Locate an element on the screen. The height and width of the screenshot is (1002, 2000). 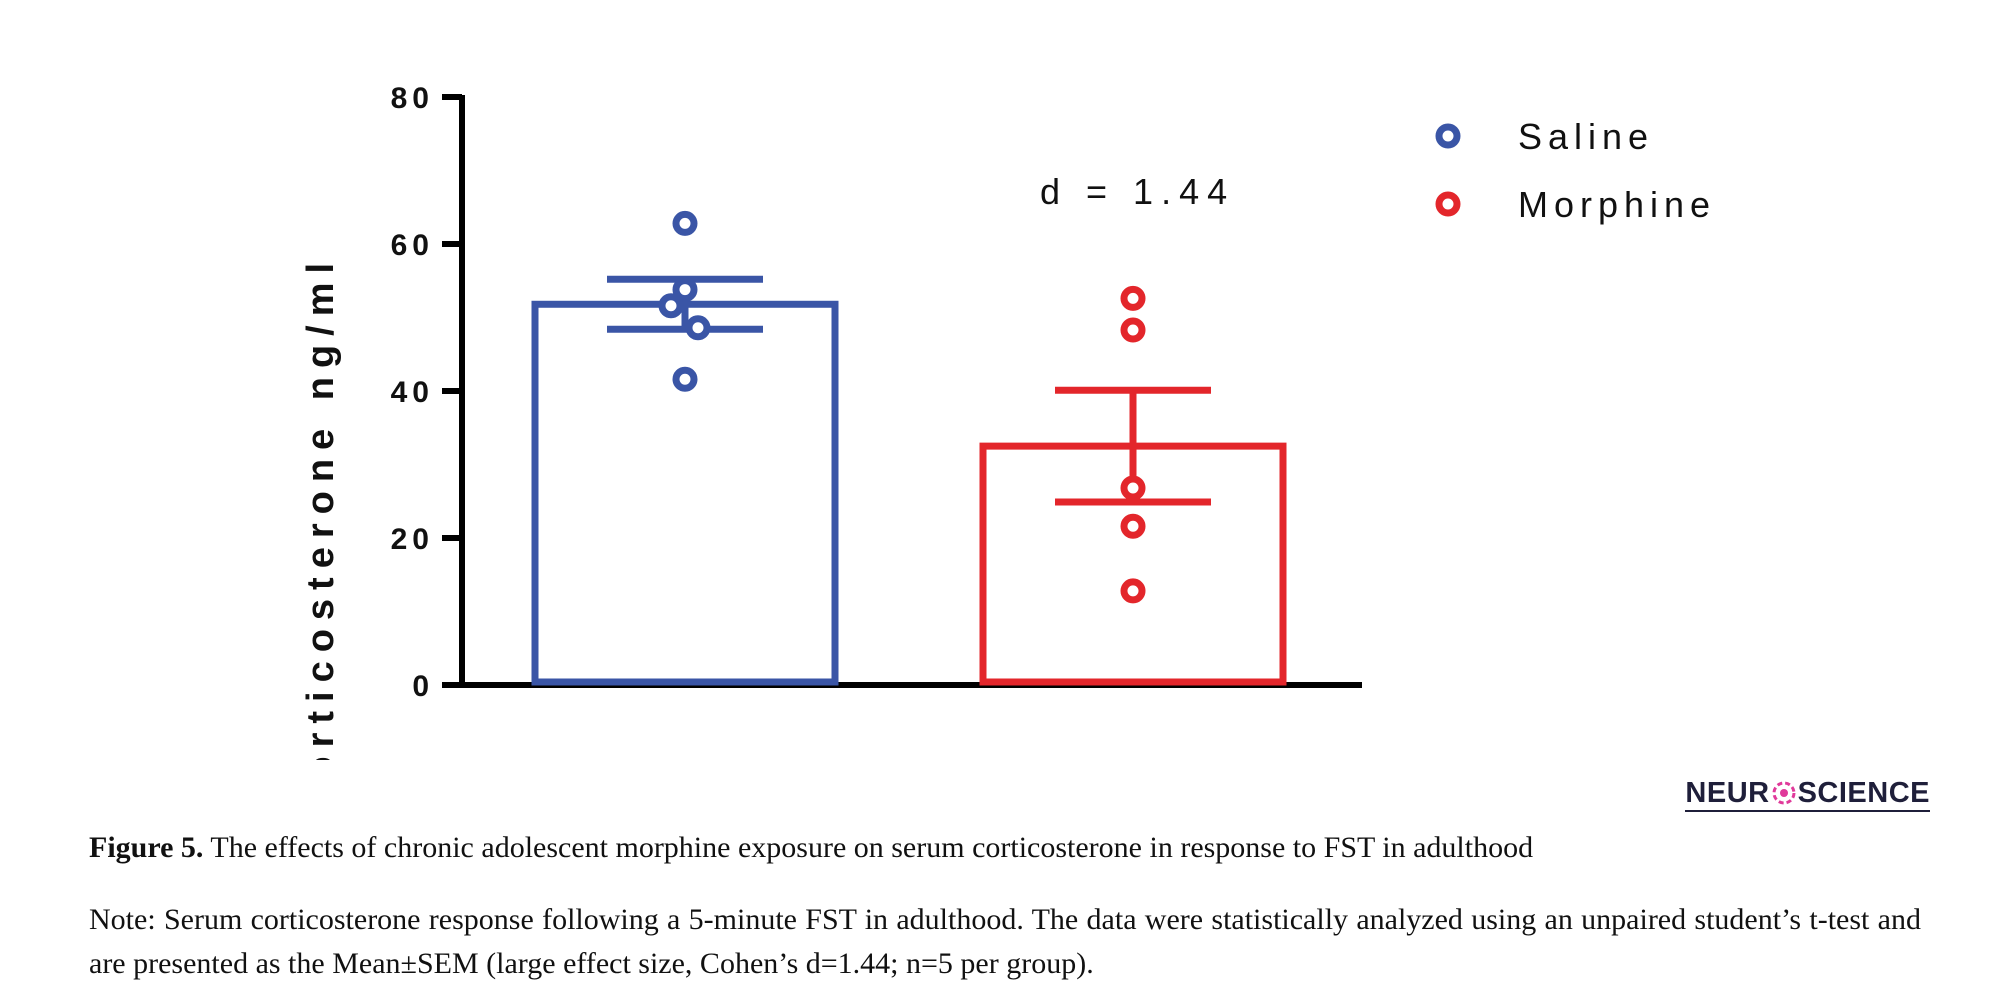
neuroscience-logo: NEUR SCIENCE is located at coordinates (1807, 794).